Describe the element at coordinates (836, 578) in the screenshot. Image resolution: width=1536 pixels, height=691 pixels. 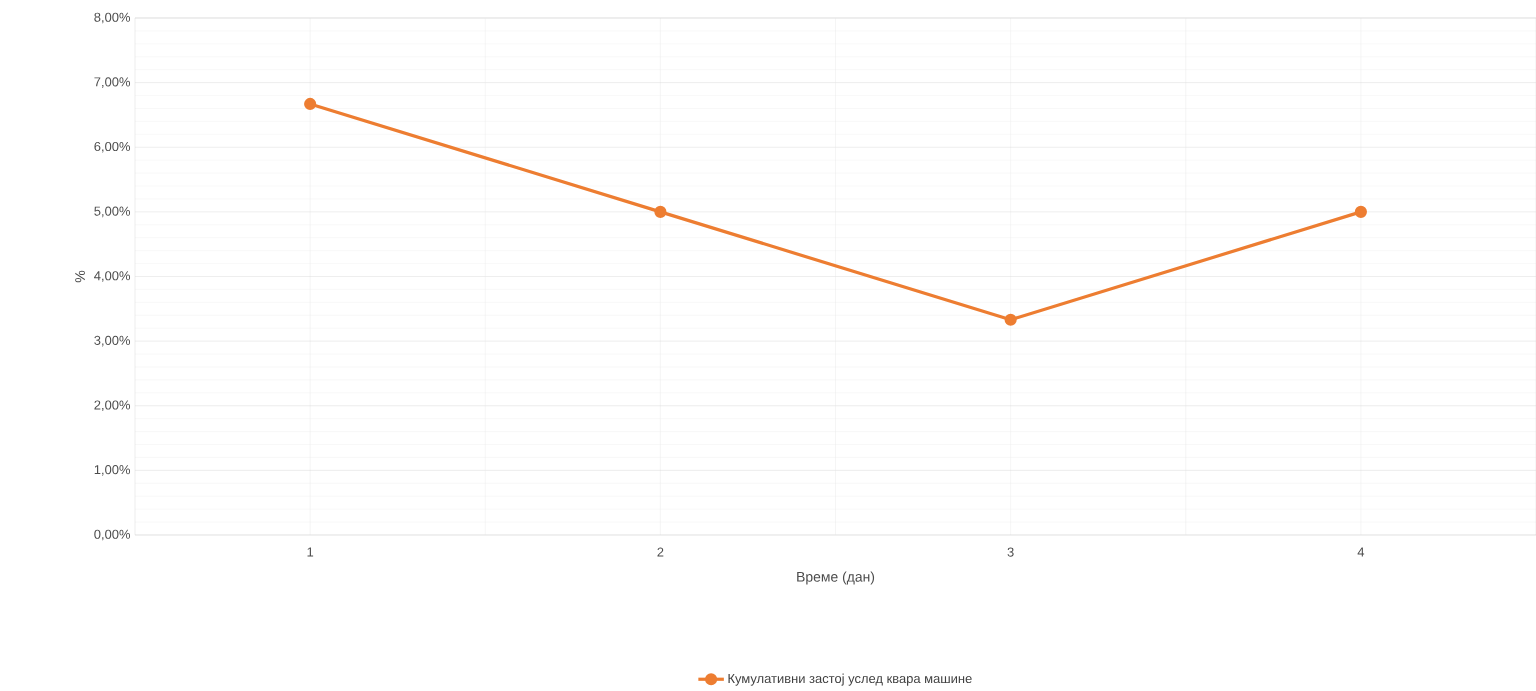
I see `x-axis-title: Време (дан)` at that location.